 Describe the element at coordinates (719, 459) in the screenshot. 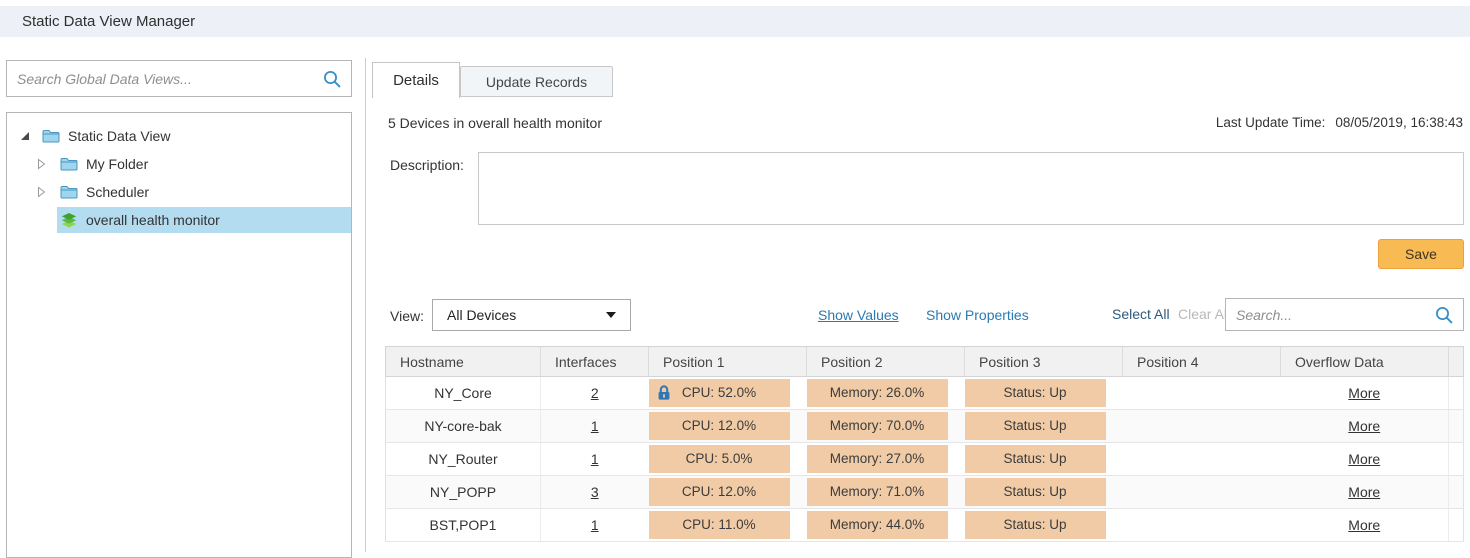

I see `position-value-chip: CPU: 5.0%` at that location.